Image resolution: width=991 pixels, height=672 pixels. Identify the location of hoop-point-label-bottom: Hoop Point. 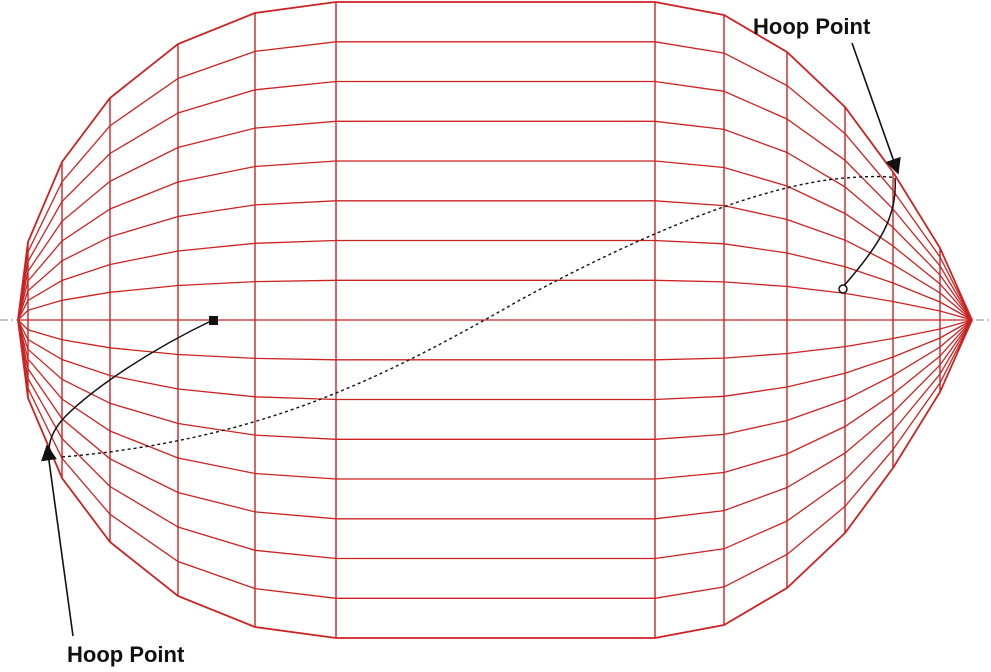
(126, 654).